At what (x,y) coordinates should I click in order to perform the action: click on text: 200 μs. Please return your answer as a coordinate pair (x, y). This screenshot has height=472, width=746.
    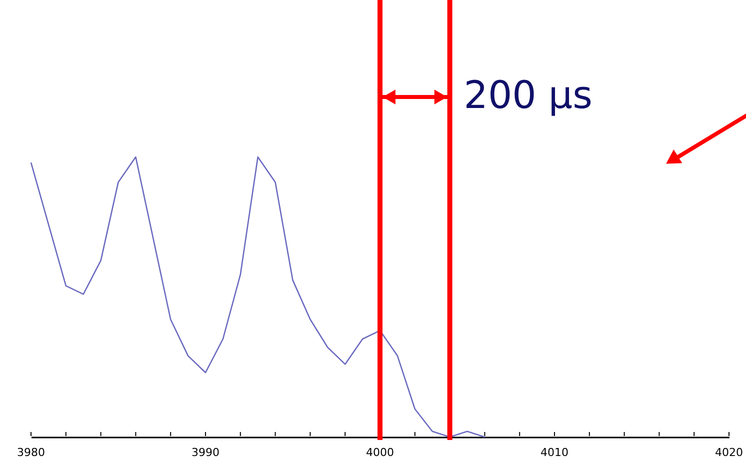
    Looking at the image, I should click on (528, 95).